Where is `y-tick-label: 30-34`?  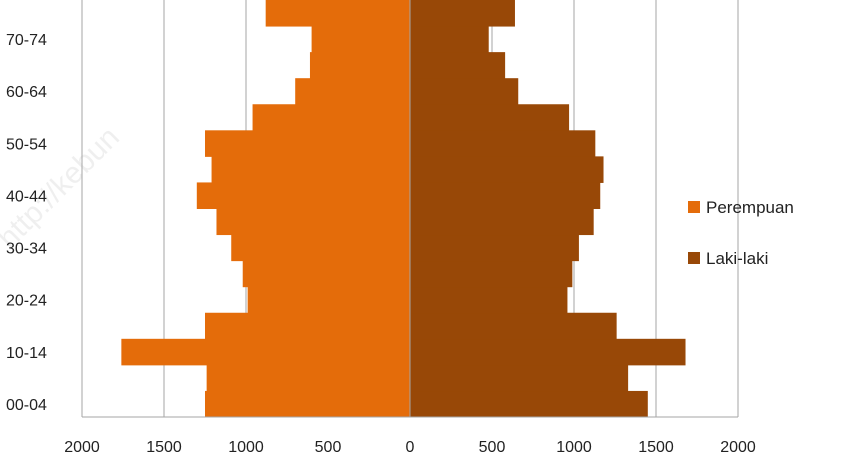
y-tick-label: 30-34 is located at coordinates (26, 249).